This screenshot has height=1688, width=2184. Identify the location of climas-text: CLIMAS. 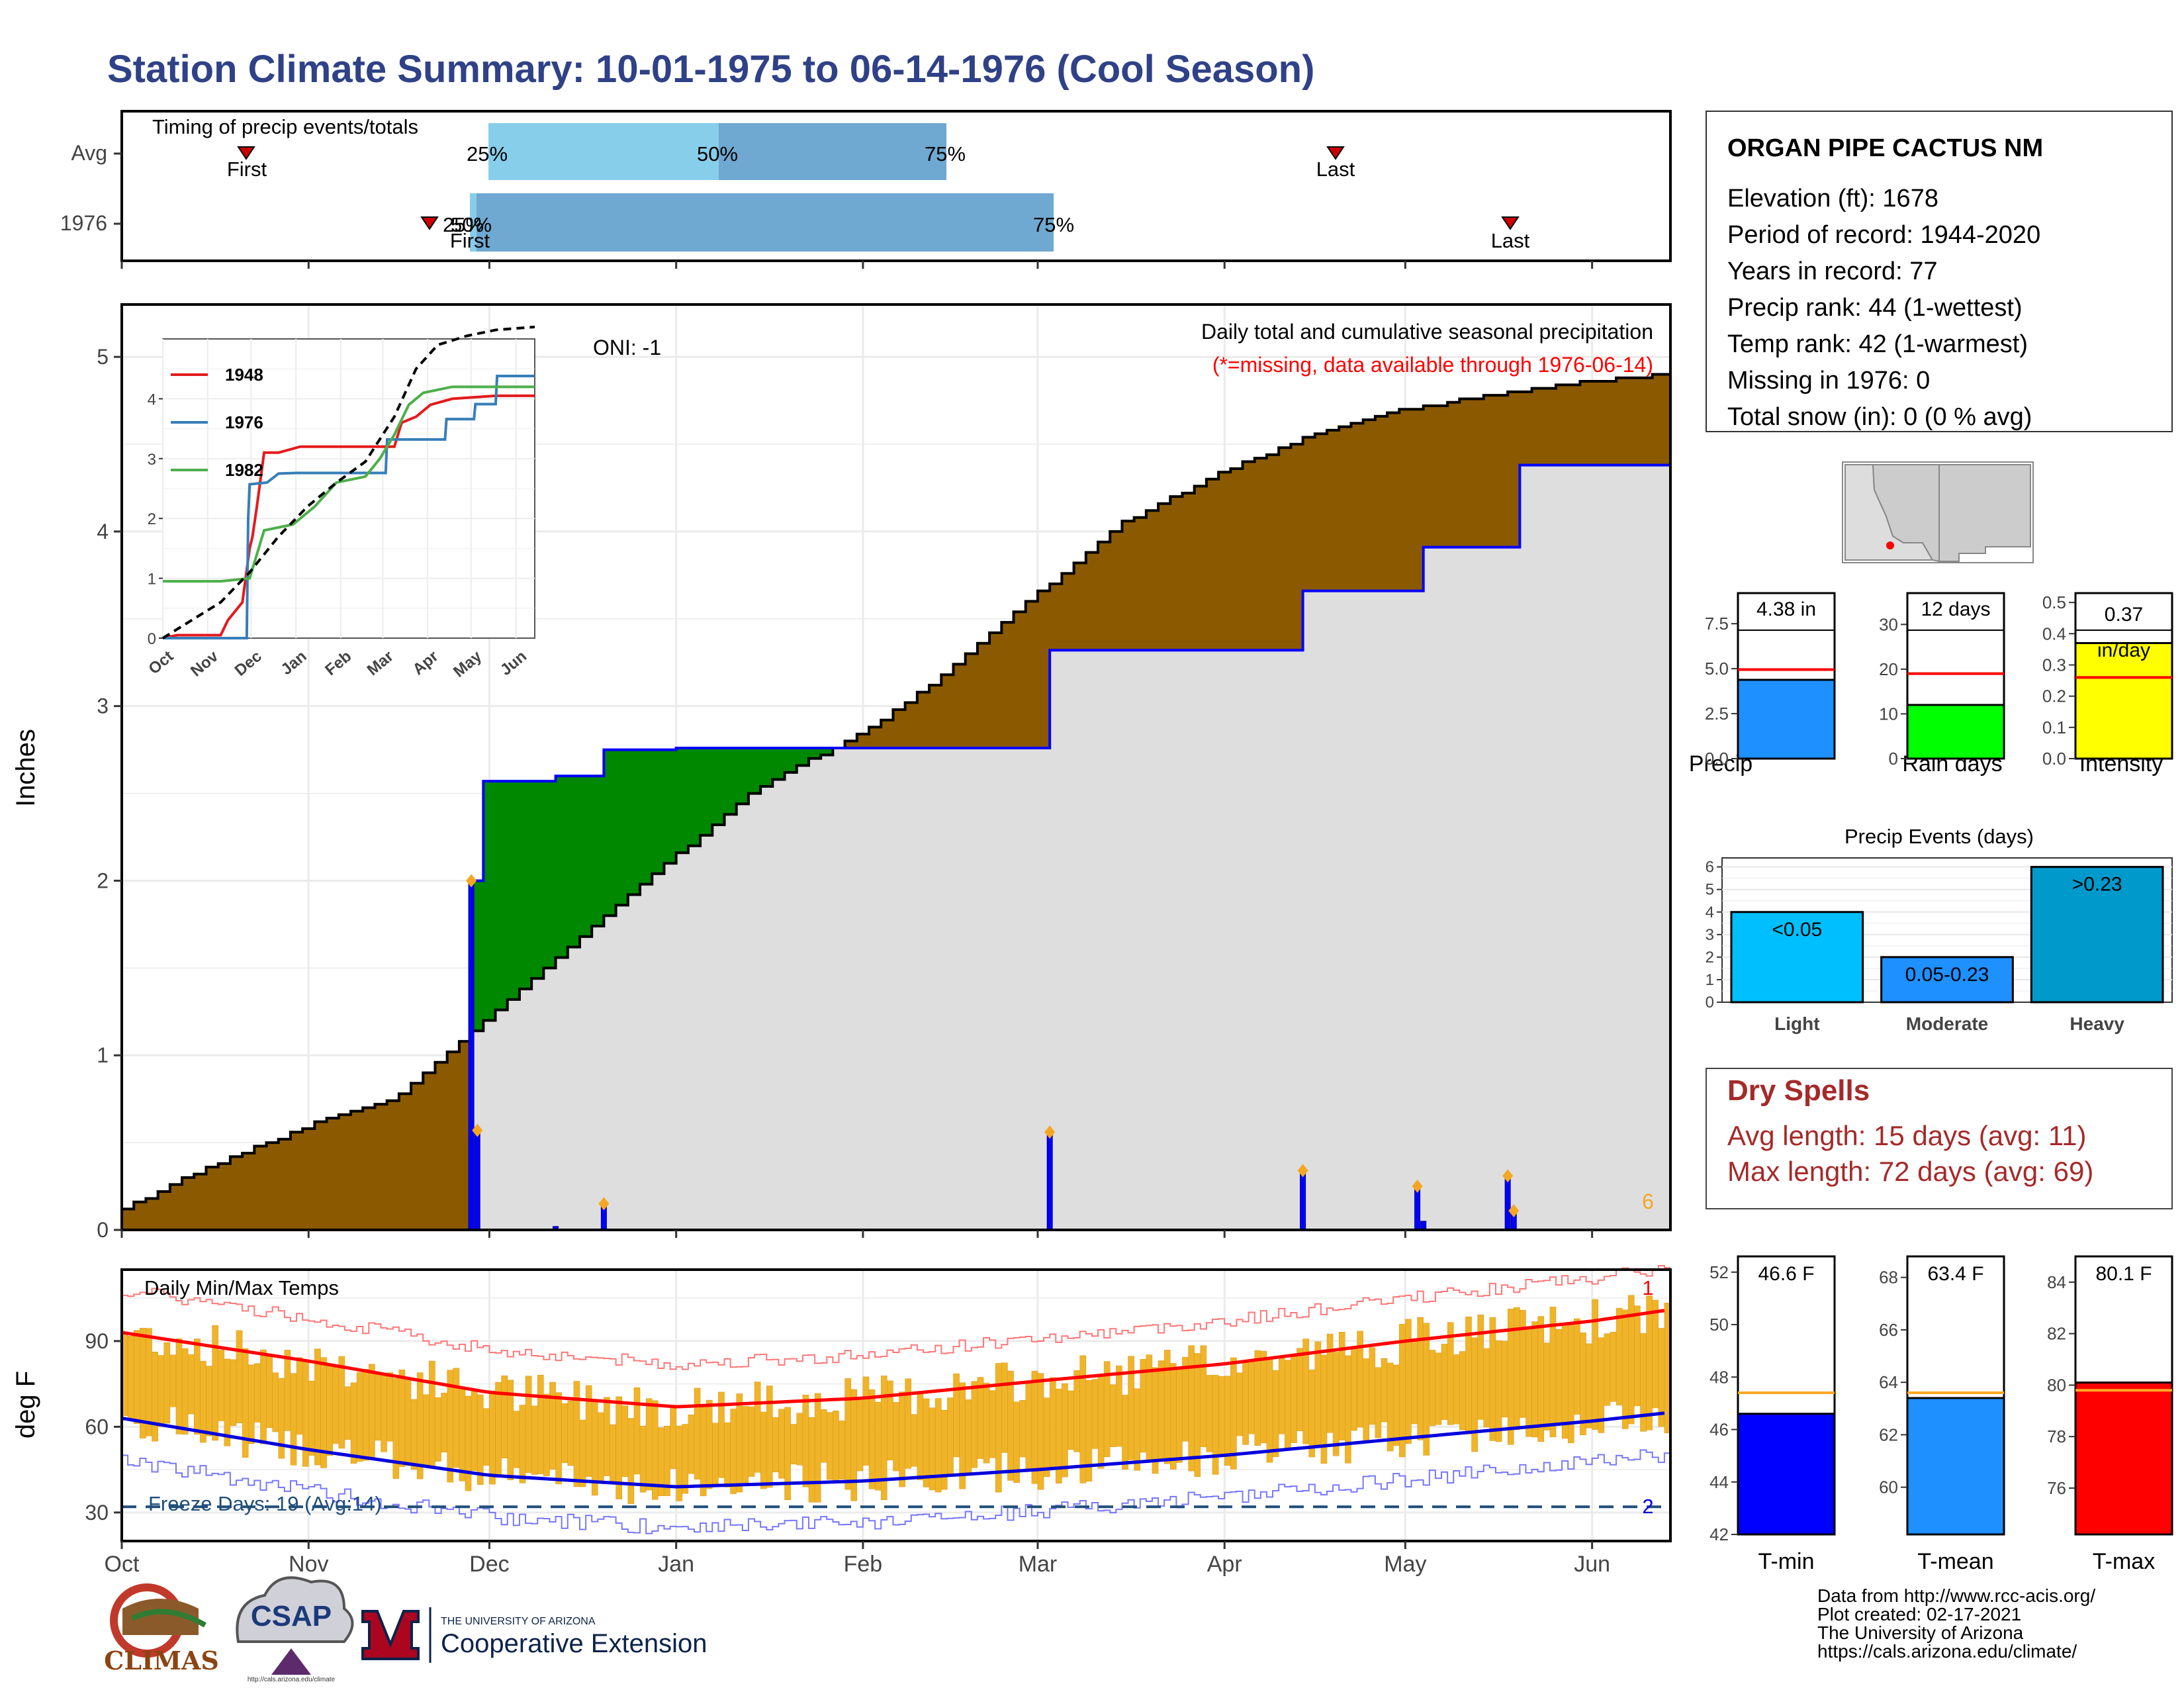
(161, 1660).